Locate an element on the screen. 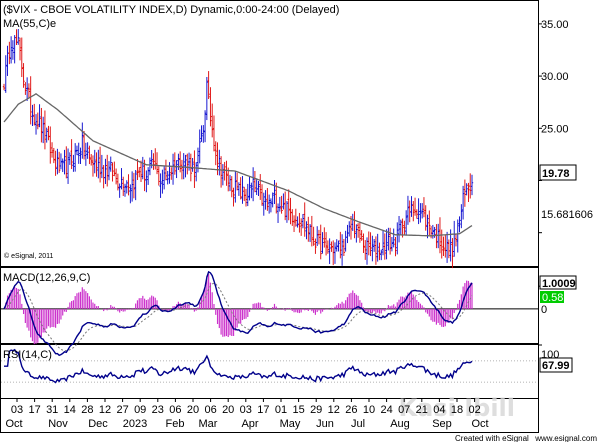  x-day-label: 24 is located at coordinates (386, 410).